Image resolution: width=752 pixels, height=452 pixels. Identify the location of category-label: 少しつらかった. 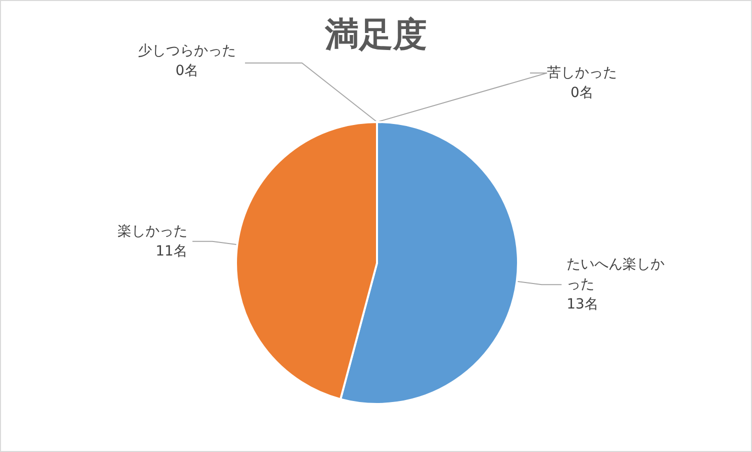
(187, 51).